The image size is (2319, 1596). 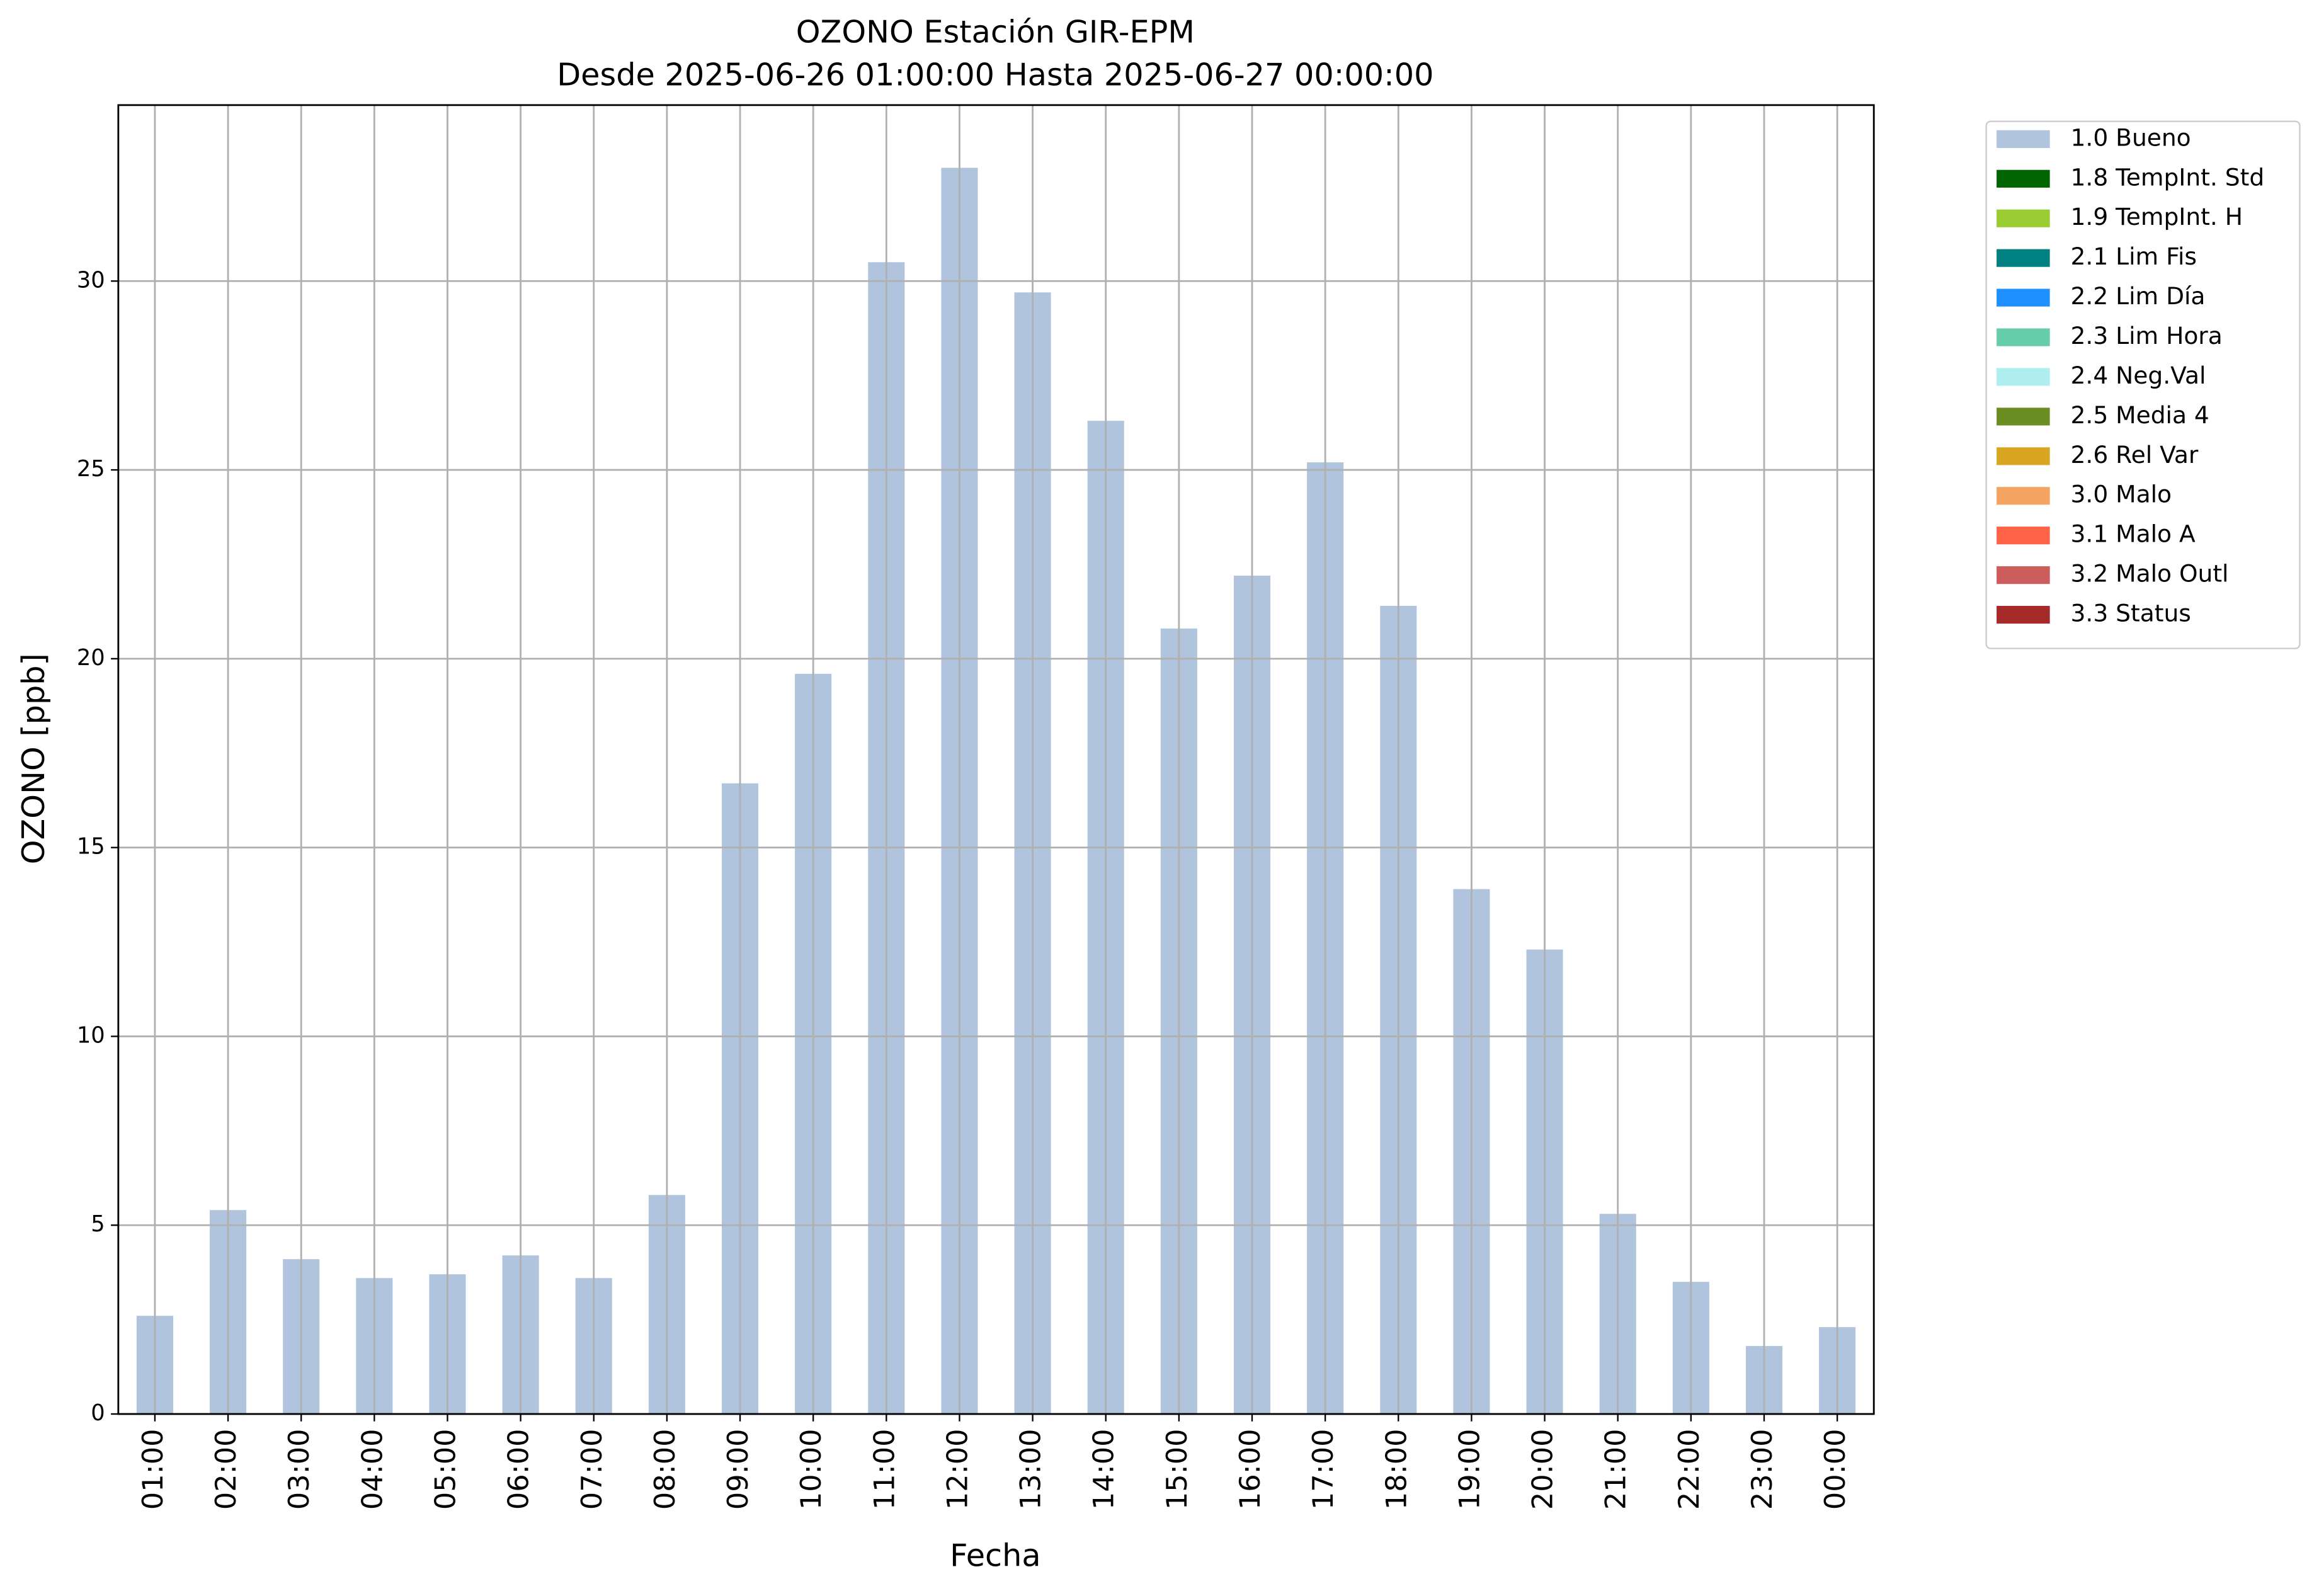 What do you see at coordinates (2134, 256) in the screenshot?
I see `legend-label: 2.1 Lim Fis` at bounding box center [2134, 256].